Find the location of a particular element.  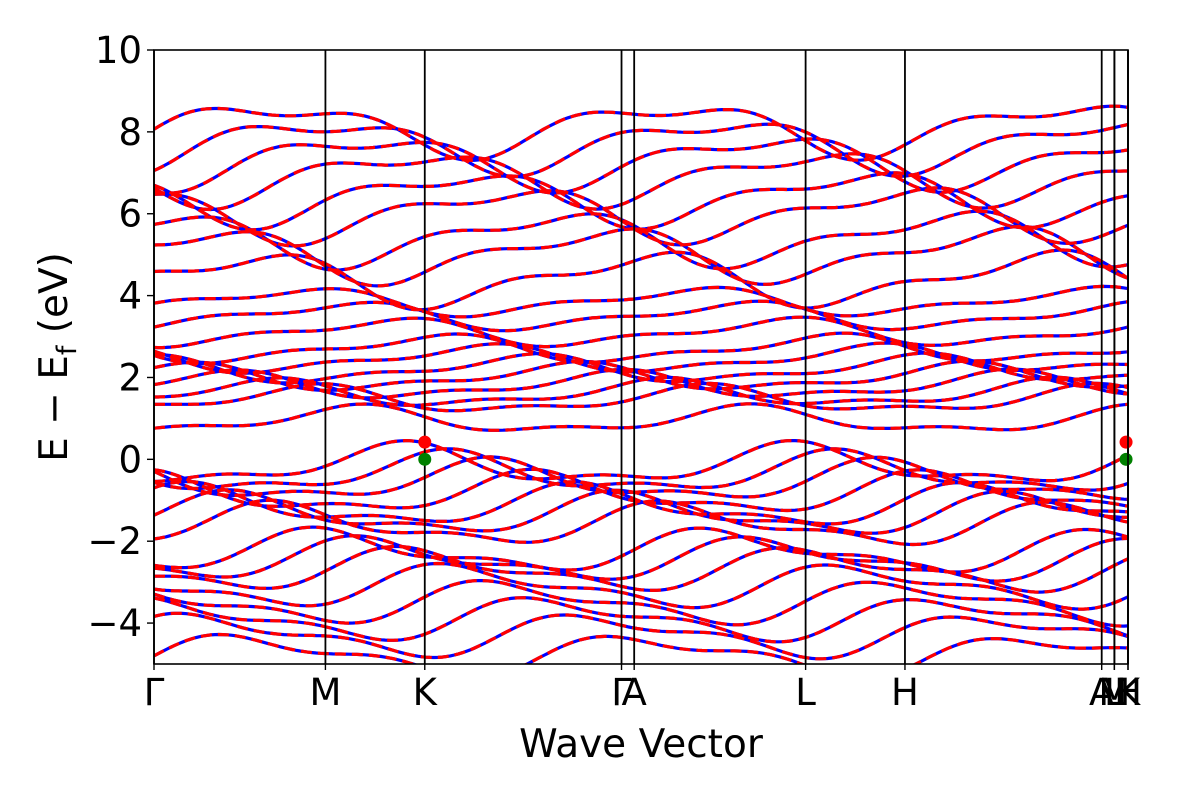

y-tick-label-5: 6 is located at coordinates (130, 214).